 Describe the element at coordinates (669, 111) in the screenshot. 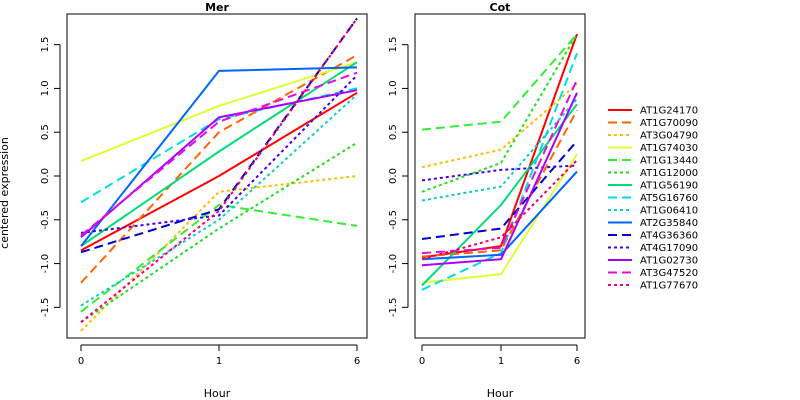

I see `legend-label: AT1G24170` at that location.